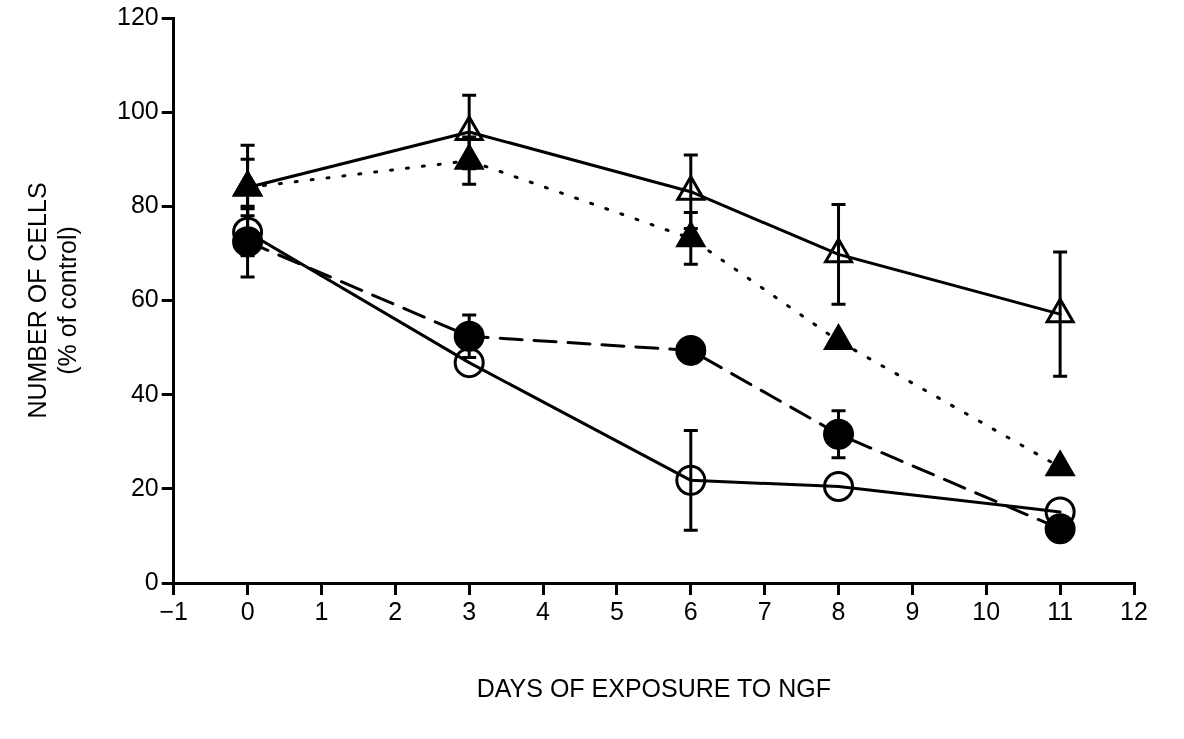  I want to click on y-tick-label: 80, so click(144, 204).